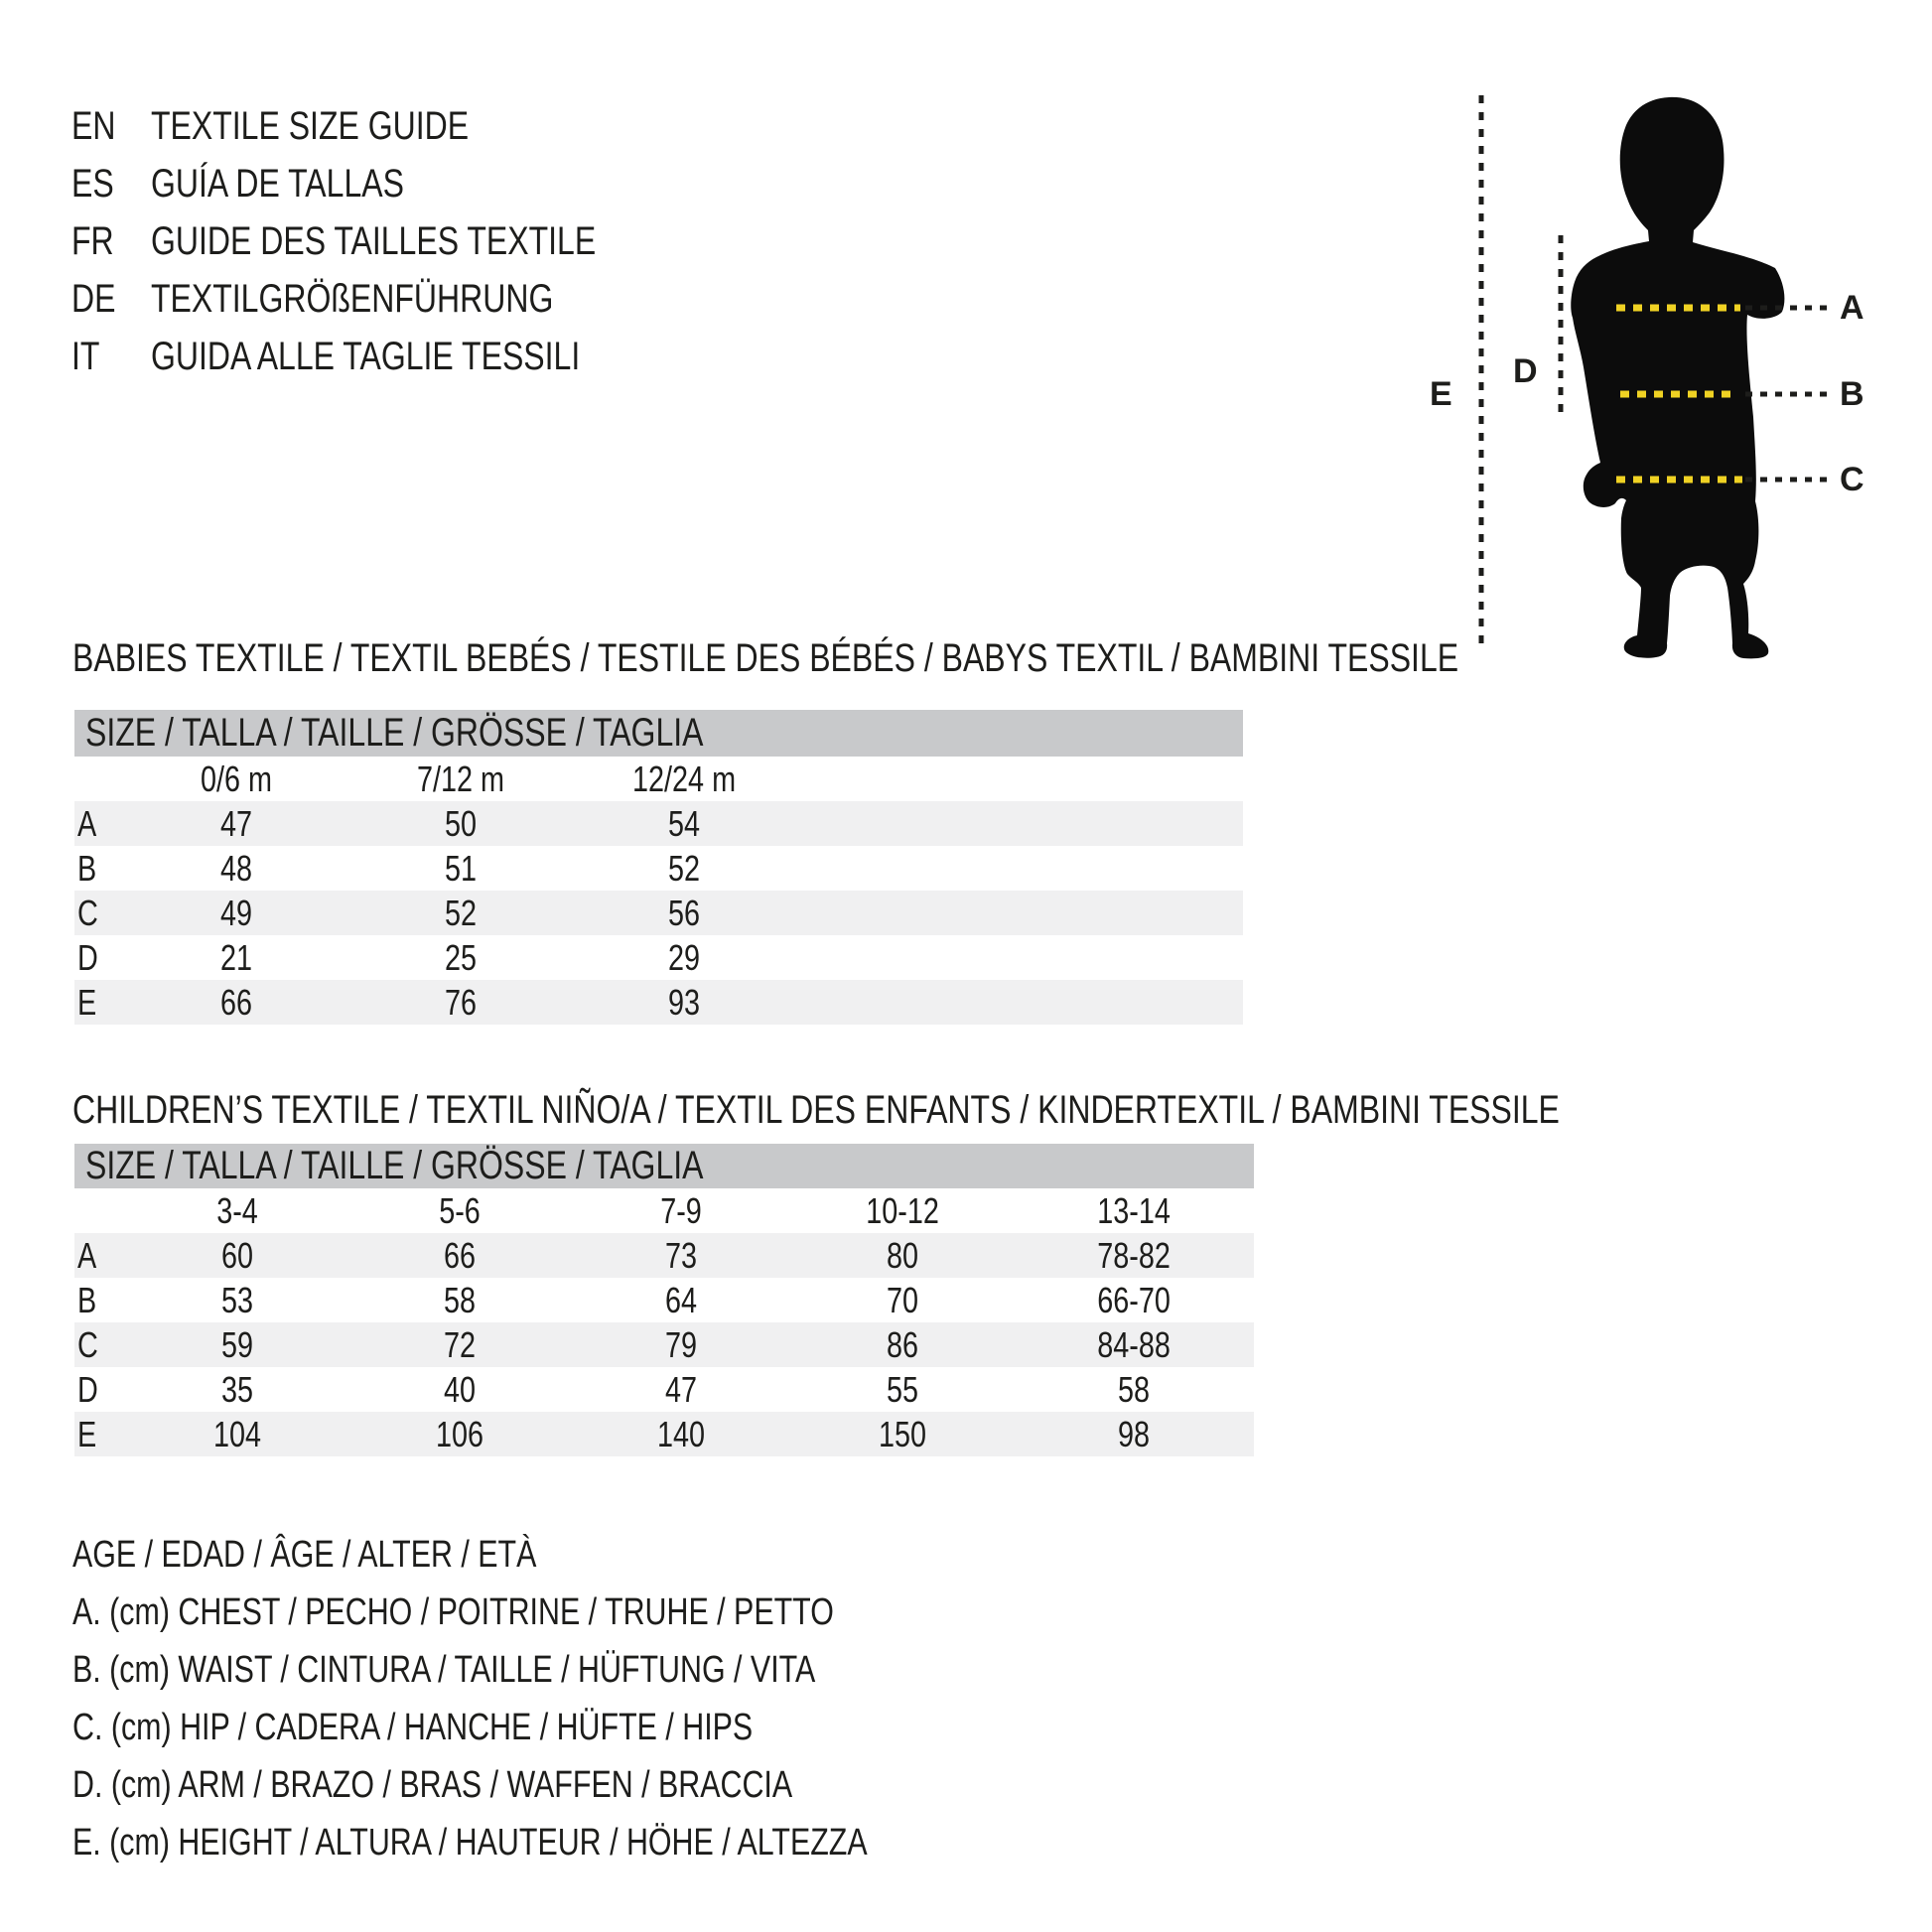 The width and height of the screenshot is (1932, 1932). Describe the element at coordinates (460, 779) in the screenshot. I see `babies-col-7-12m: 7/12 m` at that location.